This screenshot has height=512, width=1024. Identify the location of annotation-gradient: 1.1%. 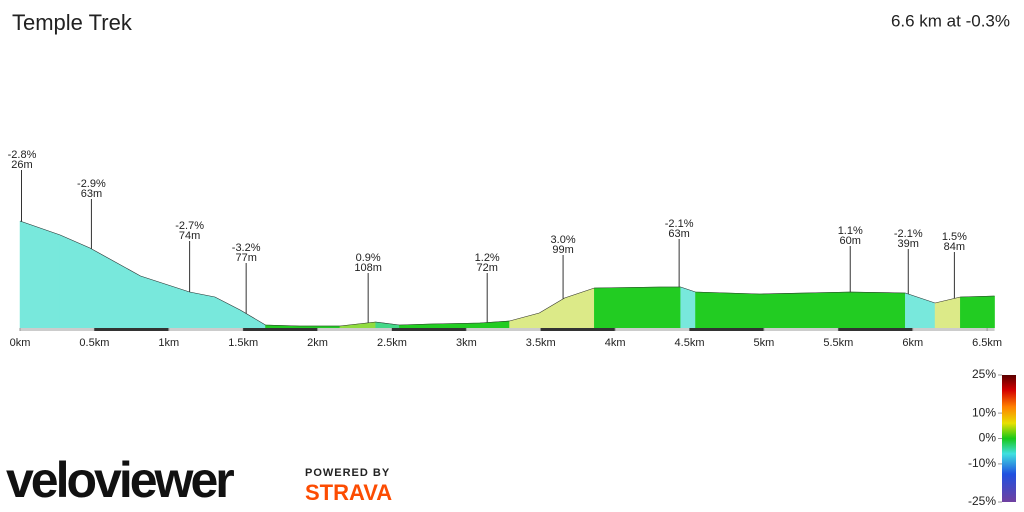
(850, 231).